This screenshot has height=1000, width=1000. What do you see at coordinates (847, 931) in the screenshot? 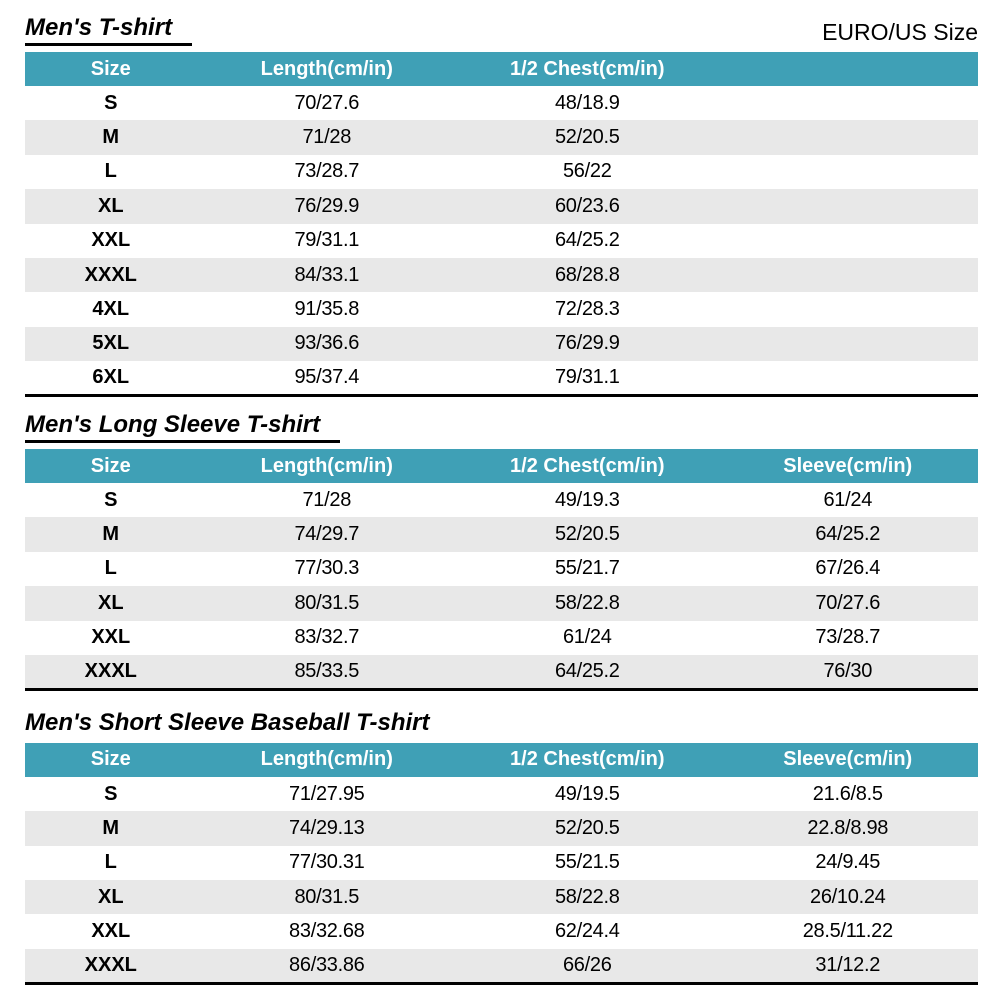
I see `value-cell: 28.5/11.22` at bounding box center [847, 931].